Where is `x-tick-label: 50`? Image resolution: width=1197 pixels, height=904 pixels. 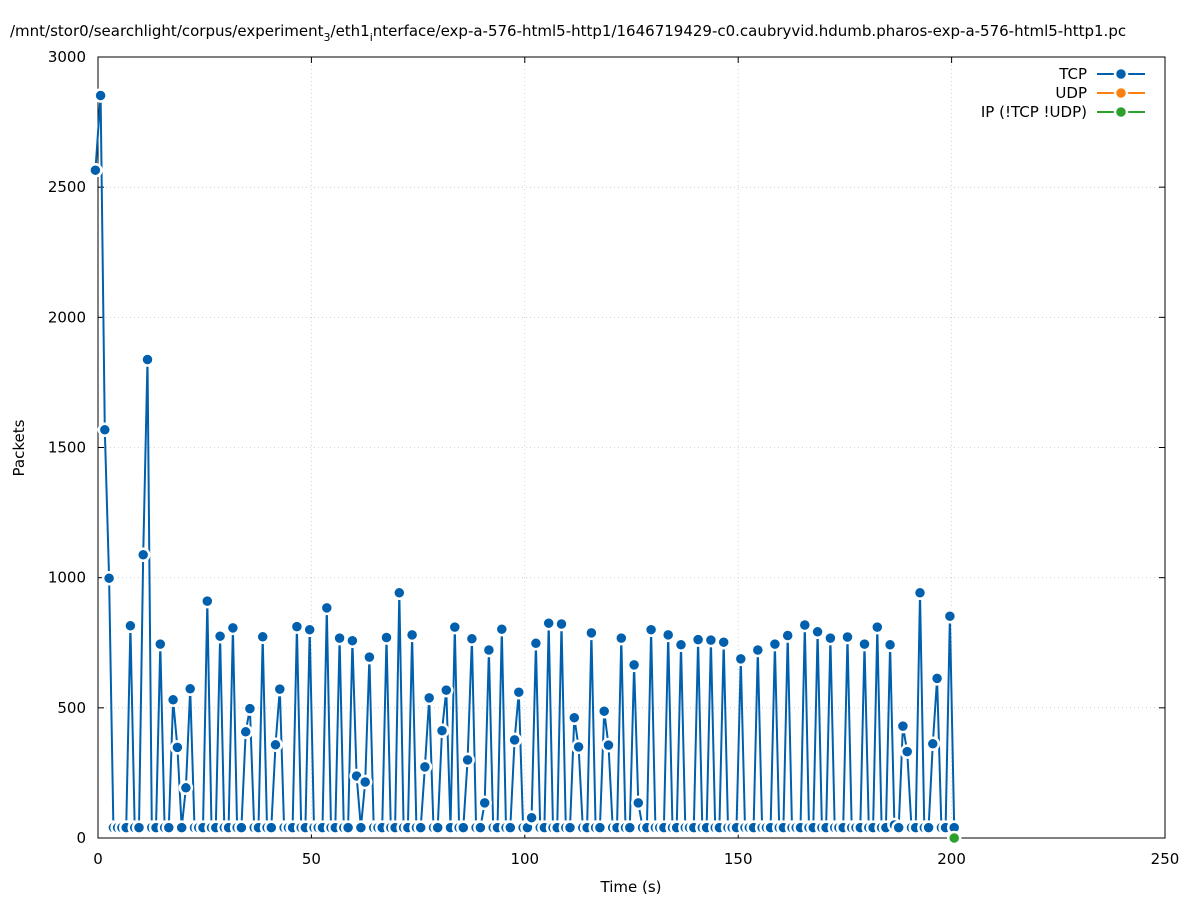 x-tick-label: 50 is located at coordinates (311, 859).